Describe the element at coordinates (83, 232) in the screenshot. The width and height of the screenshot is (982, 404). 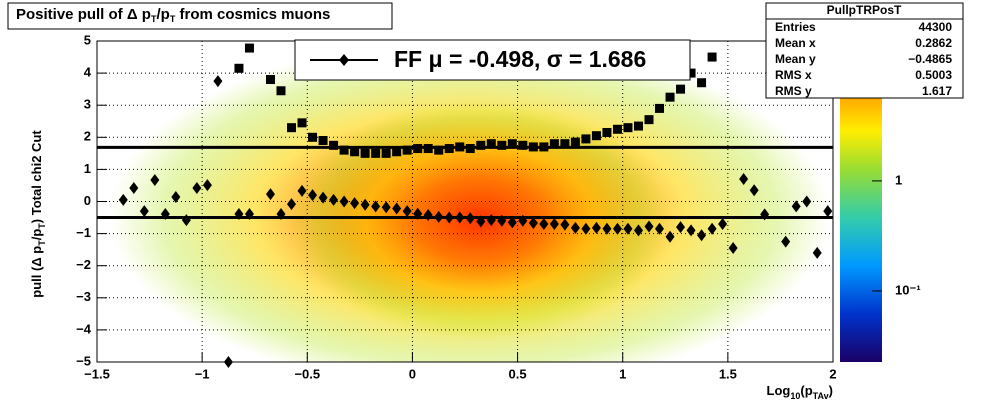
I see `y-tick-label: −1` at that location.